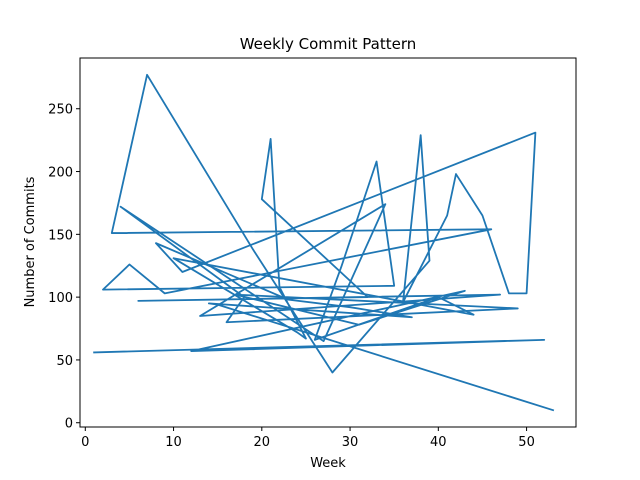 The height and width of the screenshot is (480, 640). Describe the element at coordinates (350, 442) in the screenshot. I see `x-tick-label-30: 30` at that location.